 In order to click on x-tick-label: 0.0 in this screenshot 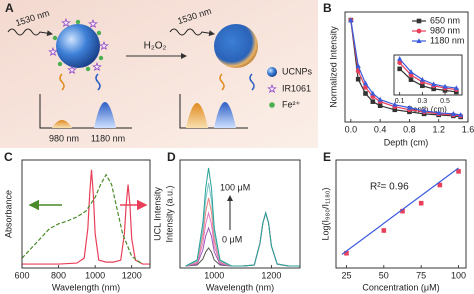, I will do `click(351, 129)`.